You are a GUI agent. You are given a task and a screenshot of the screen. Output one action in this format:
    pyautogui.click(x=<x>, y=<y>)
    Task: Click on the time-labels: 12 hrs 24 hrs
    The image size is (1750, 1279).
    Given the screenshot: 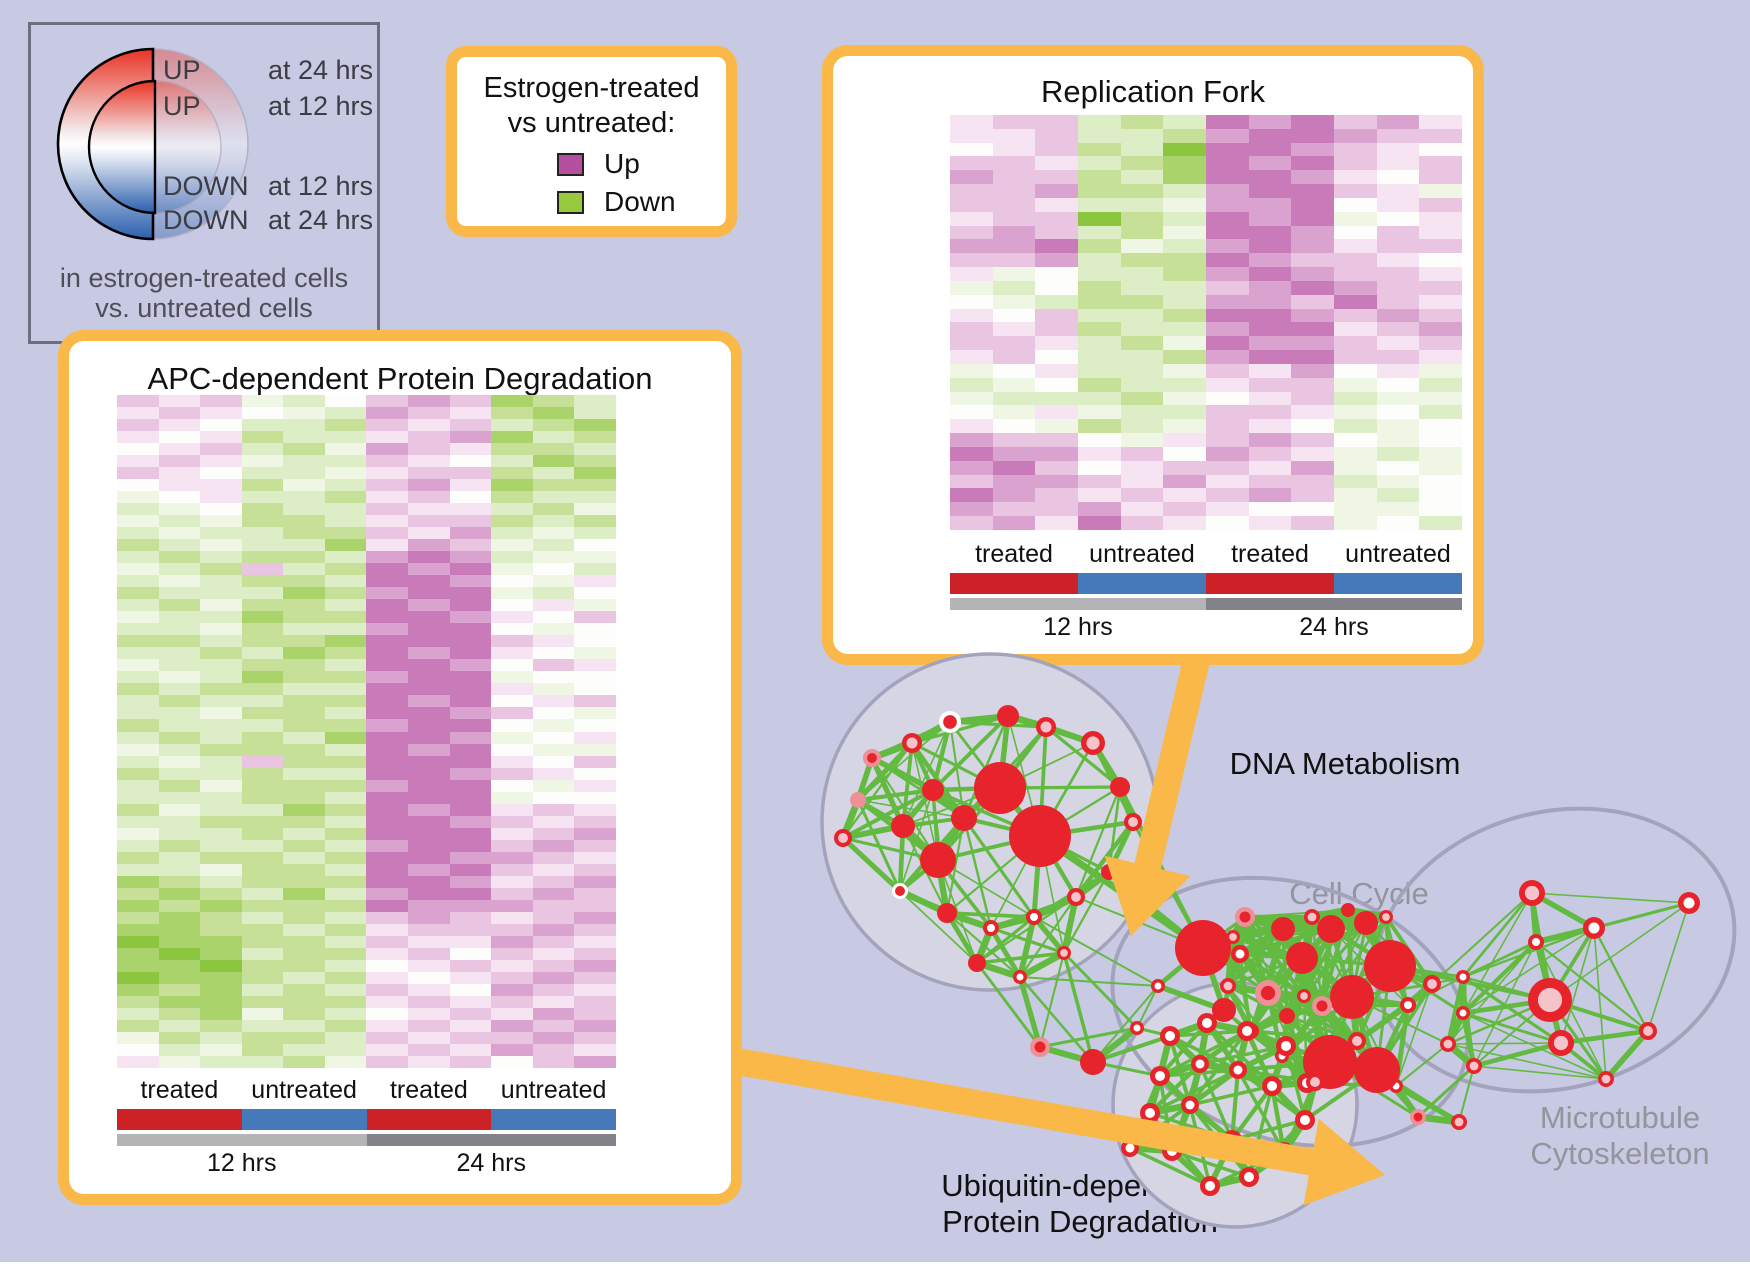 What is the action you would take?
    pyautogui.click(x=366, y=1163)
    